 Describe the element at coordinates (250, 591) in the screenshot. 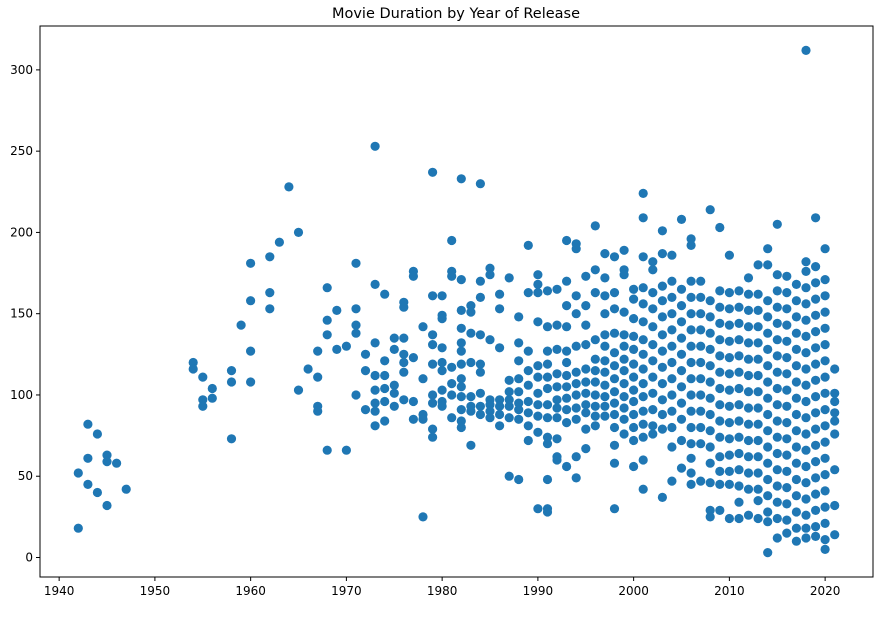

I see `x-tick-label: 1960` at that location.